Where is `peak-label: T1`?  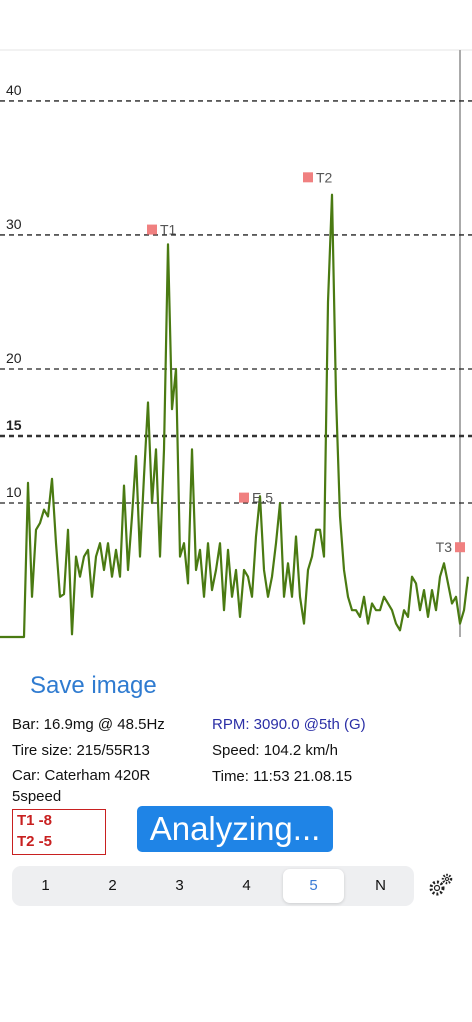
peak-label: T1 is located at coordinates (168, 230).